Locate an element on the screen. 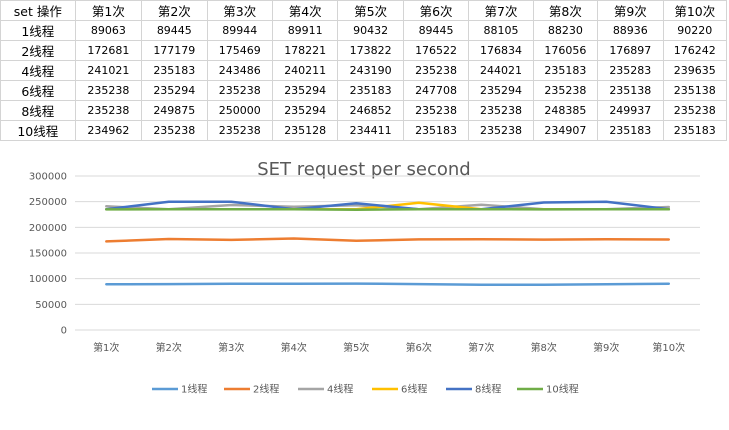 This screenshot has height=430, width=729. legend-label: 4线程 is located at coordinates (340, 389).